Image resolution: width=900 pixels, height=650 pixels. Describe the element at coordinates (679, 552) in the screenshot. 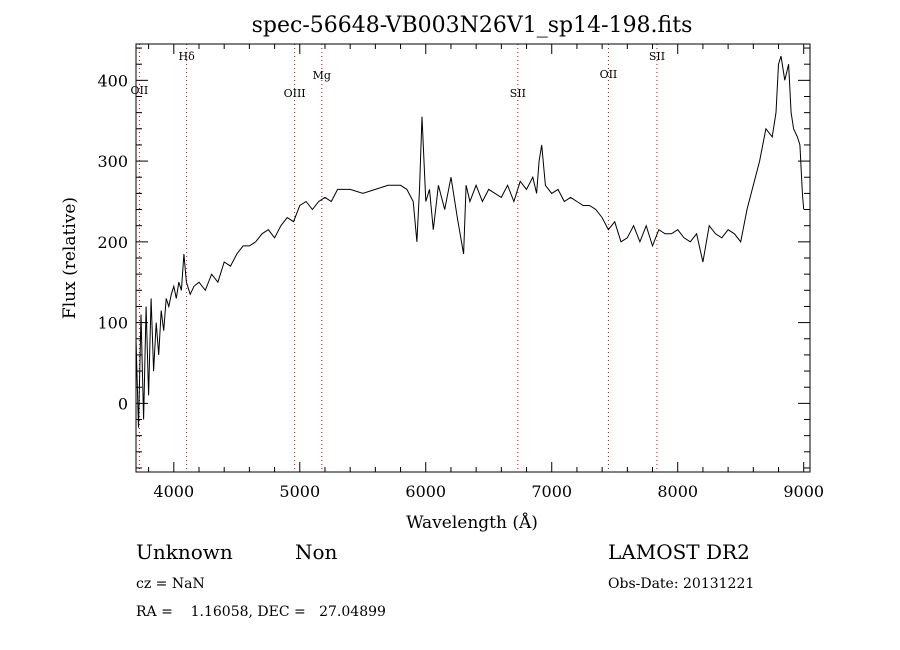

I see `survey-name: LAMOST DR2` at that location.